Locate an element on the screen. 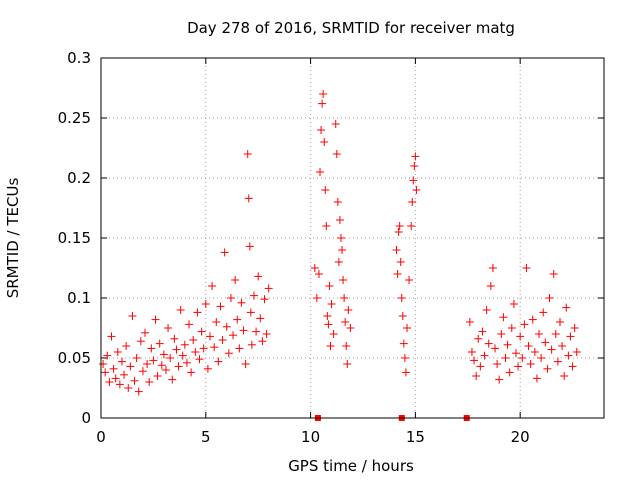 Image resolution: width=640 pixels, height=480 pixels. x-tick-label: 5 is located at coordinates (206, 437).